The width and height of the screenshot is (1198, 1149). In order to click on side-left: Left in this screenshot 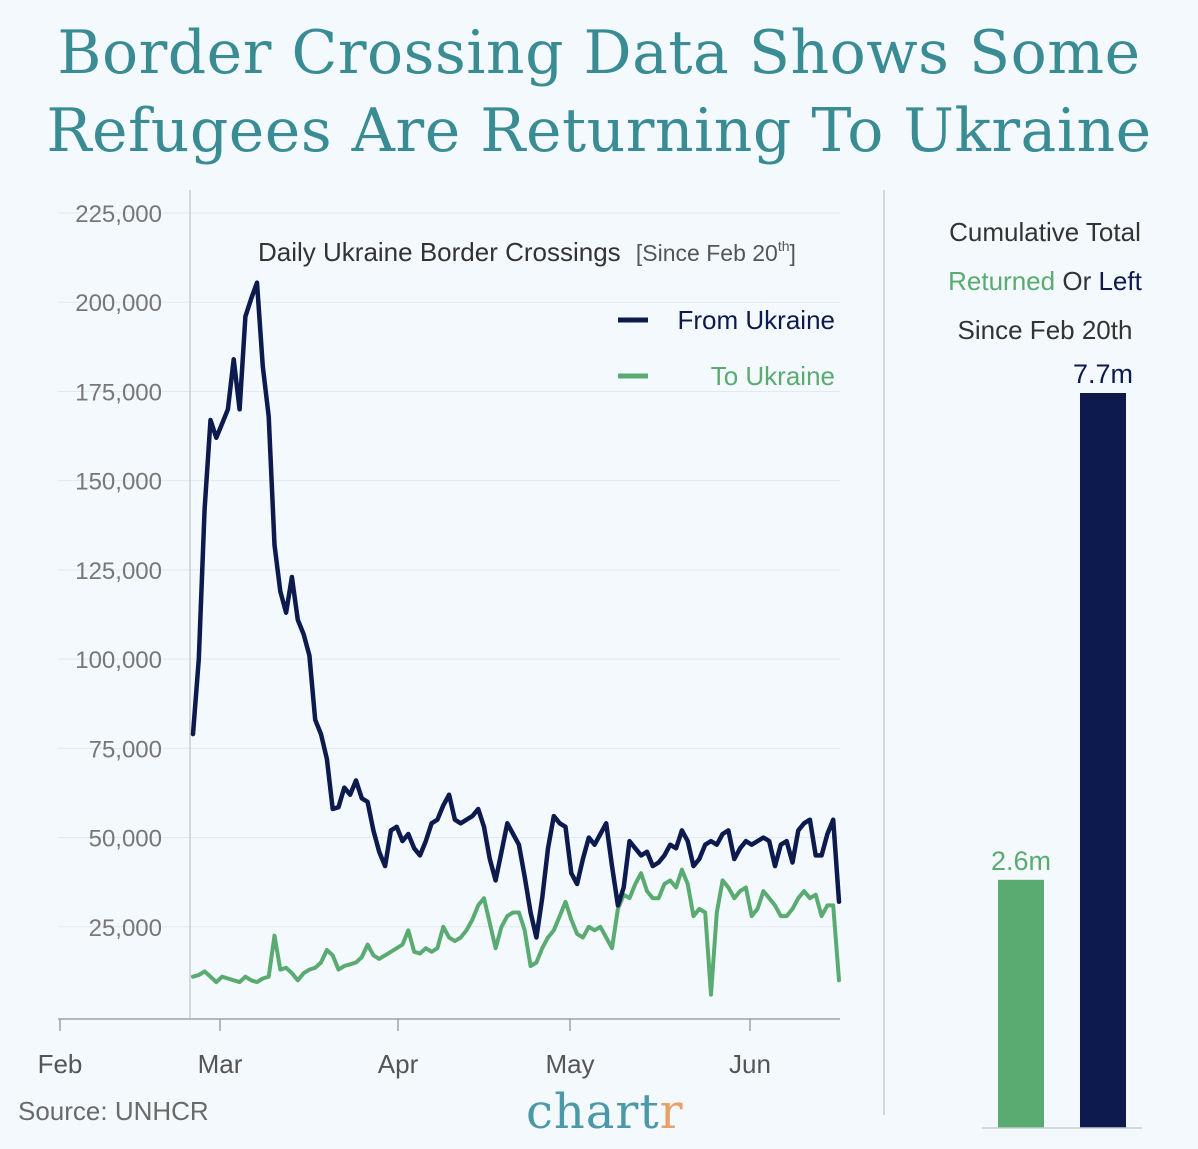, I will do `click(1120, 281)`.